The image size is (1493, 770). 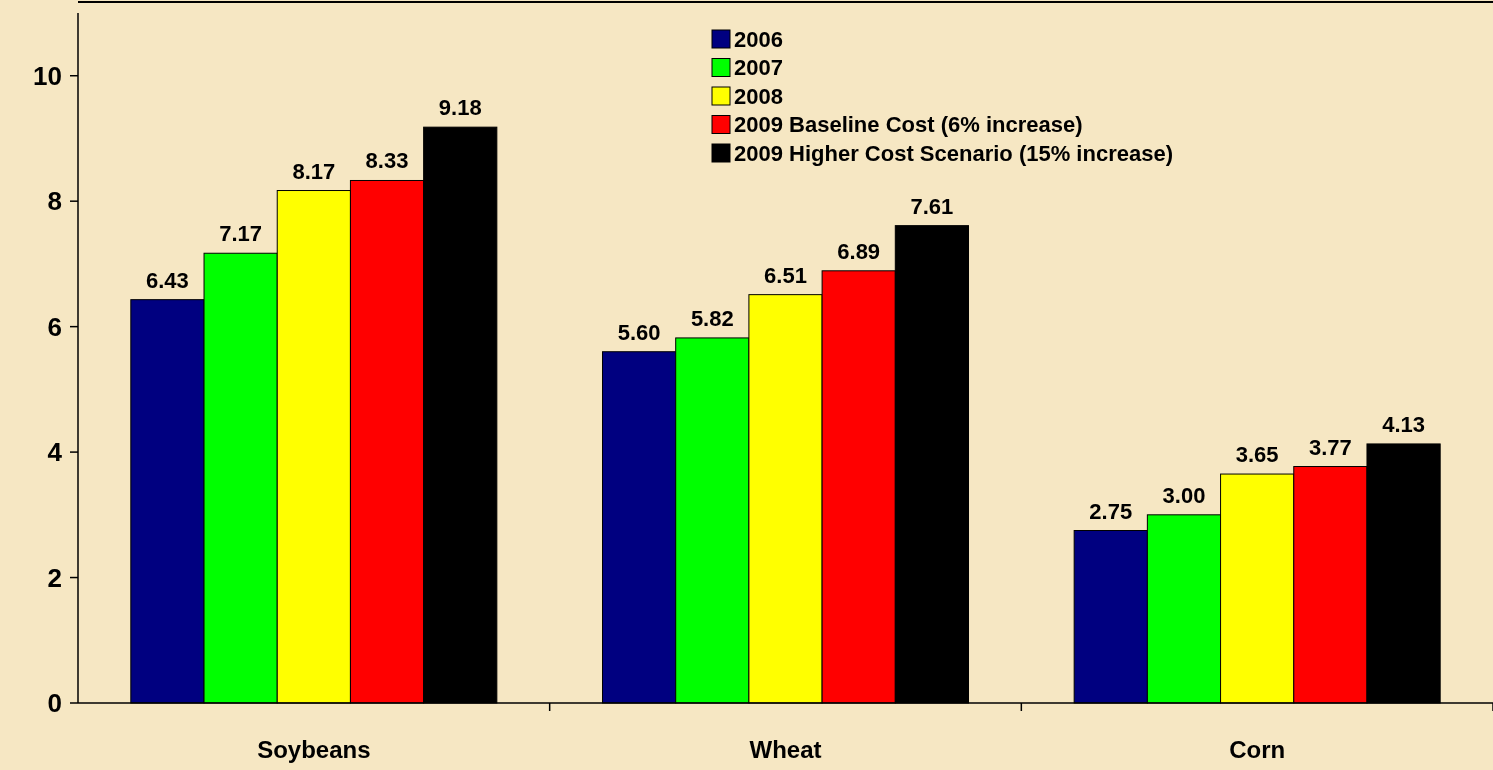 What do you see at coordinates (785, 275) in the screenshot?
I see `text: 6.51` at bounding box center [785, 275].